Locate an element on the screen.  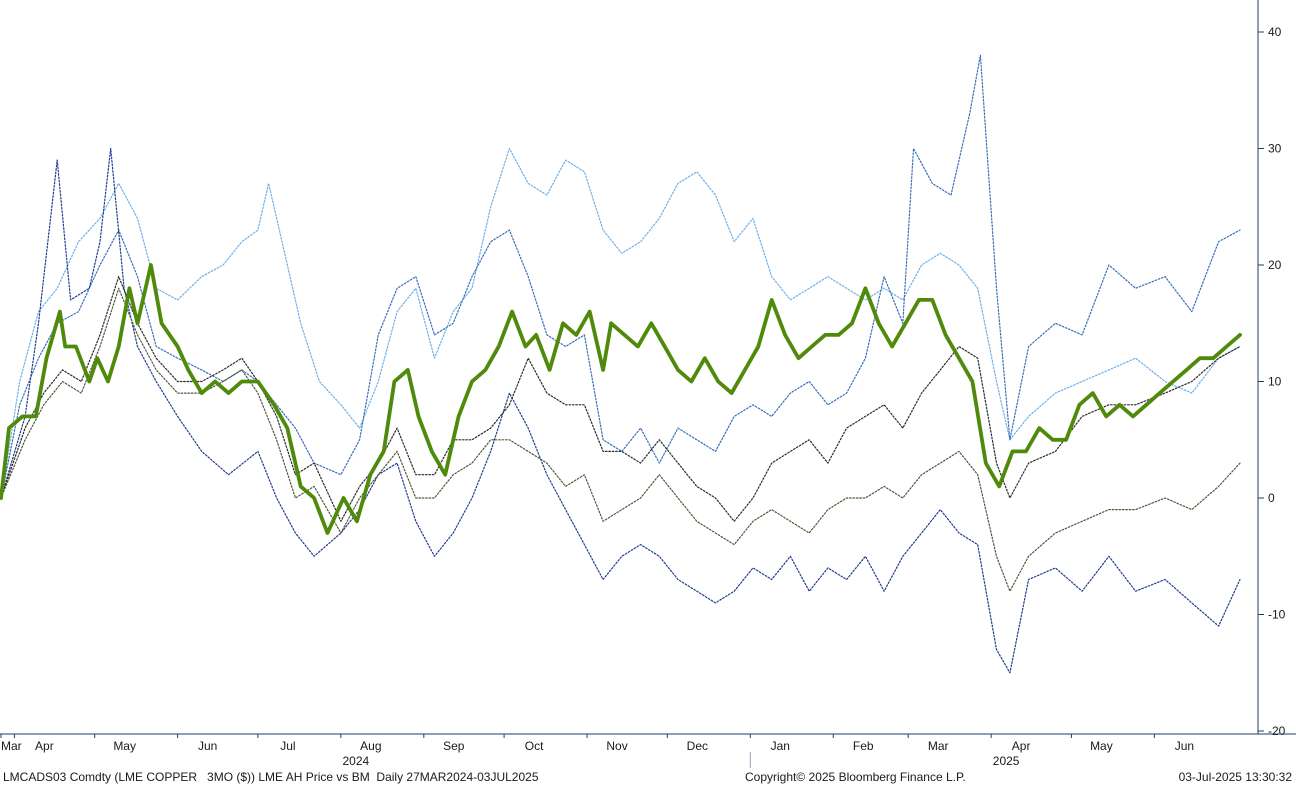
y-tick-label: -20 is located at coordinates (1277, 731).